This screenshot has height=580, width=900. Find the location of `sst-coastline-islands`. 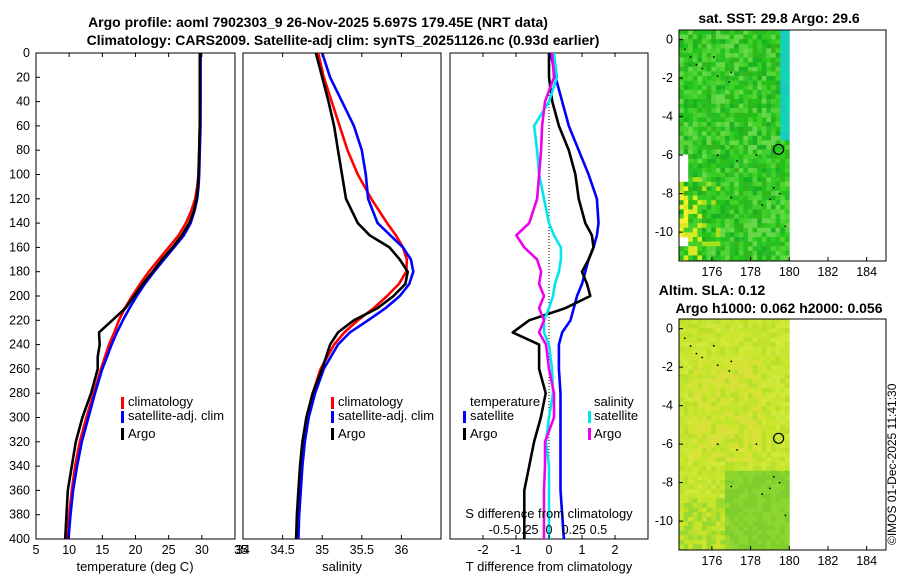

sst-coastline-islands is located at coordinates (735, 138).